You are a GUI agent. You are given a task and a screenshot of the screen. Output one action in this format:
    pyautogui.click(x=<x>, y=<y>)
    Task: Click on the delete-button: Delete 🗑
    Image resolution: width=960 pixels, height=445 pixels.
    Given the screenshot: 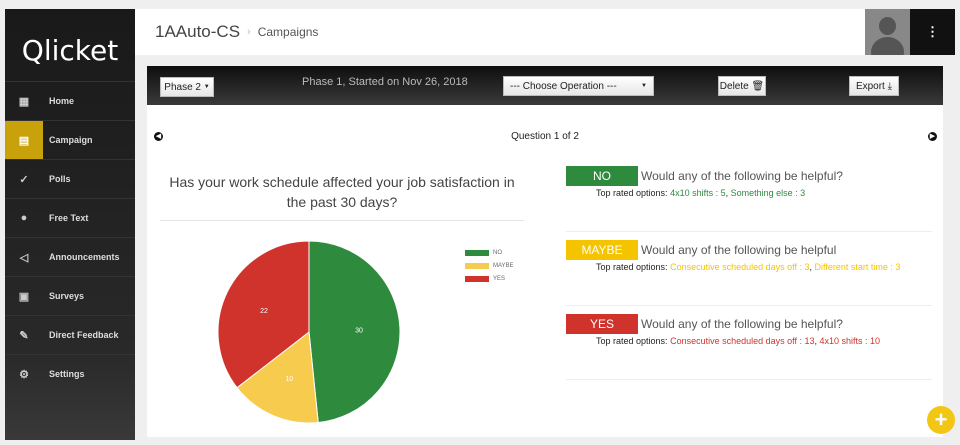 What is the action you would take?
    pyautogui.click(x=742, y=86)
    